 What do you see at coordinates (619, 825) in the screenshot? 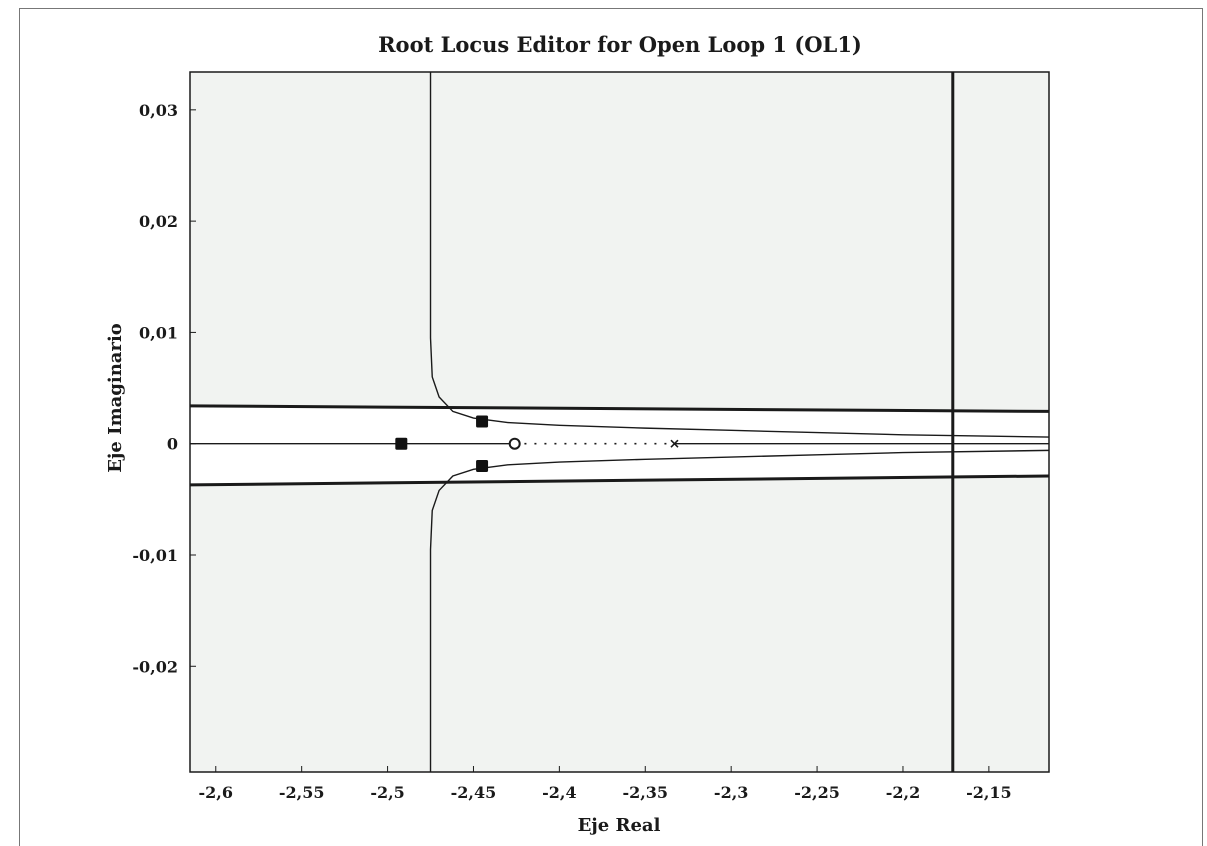
I see `x-axis-label: Eje Real` at bounding box center [619, 825].